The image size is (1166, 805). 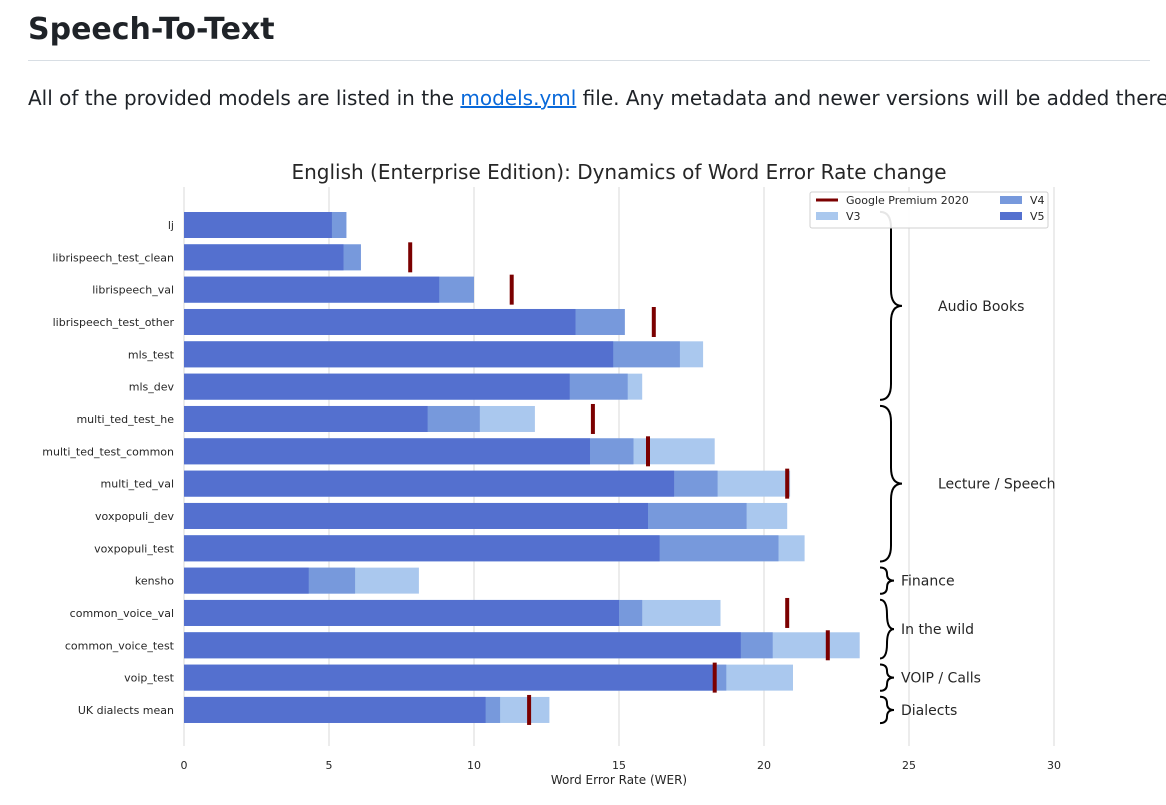 I want to click on legend-label: Google Premium 2020, so click(x=907, y=200).